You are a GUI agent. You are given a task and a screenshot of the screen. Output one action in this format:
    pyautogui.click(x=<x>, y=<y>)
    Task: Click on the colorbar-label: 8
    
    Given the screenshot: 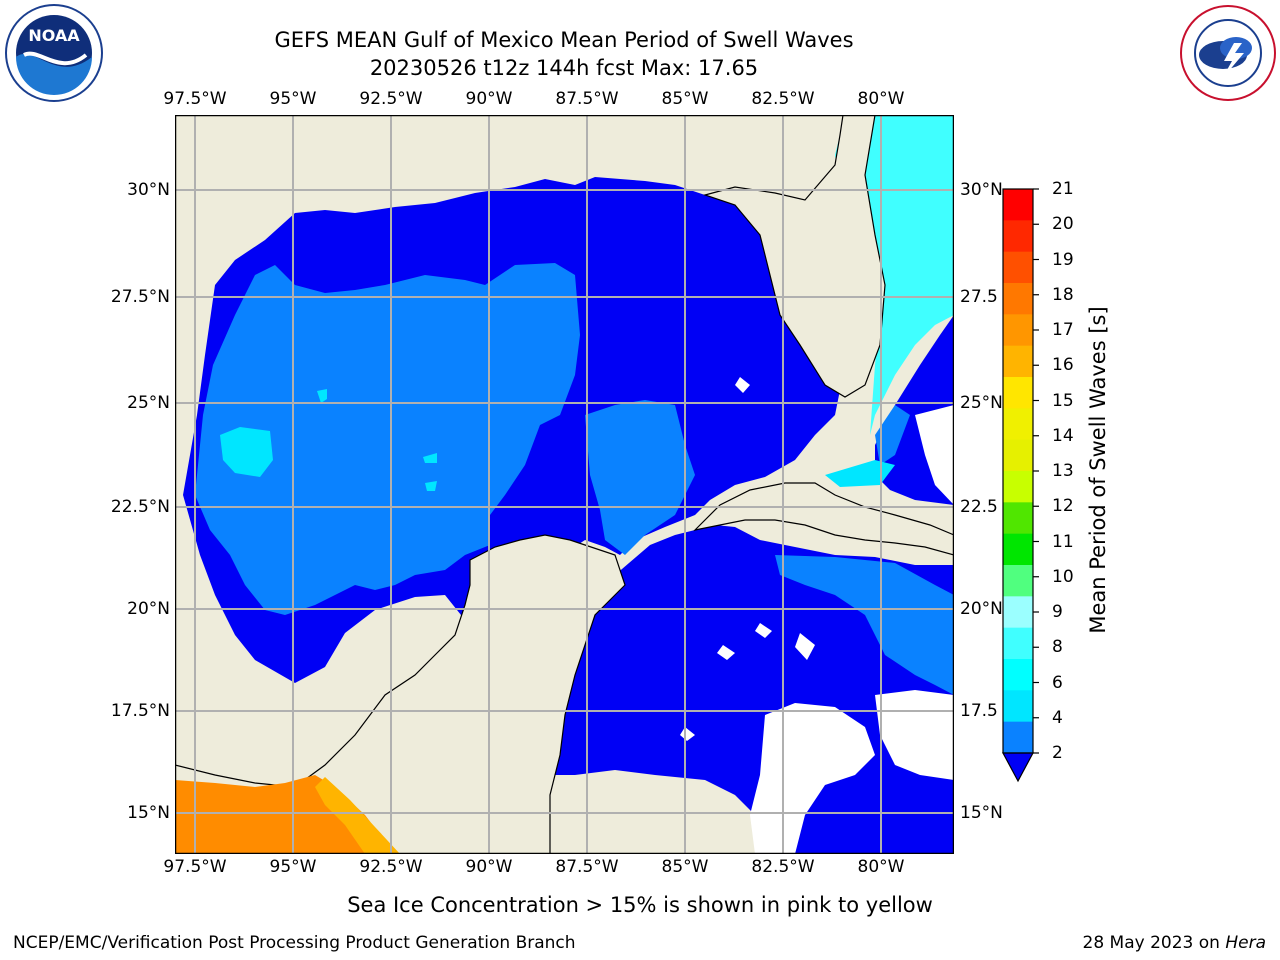 What is the action you would take?
    pyautogui.click(x=1057, y=647)
    